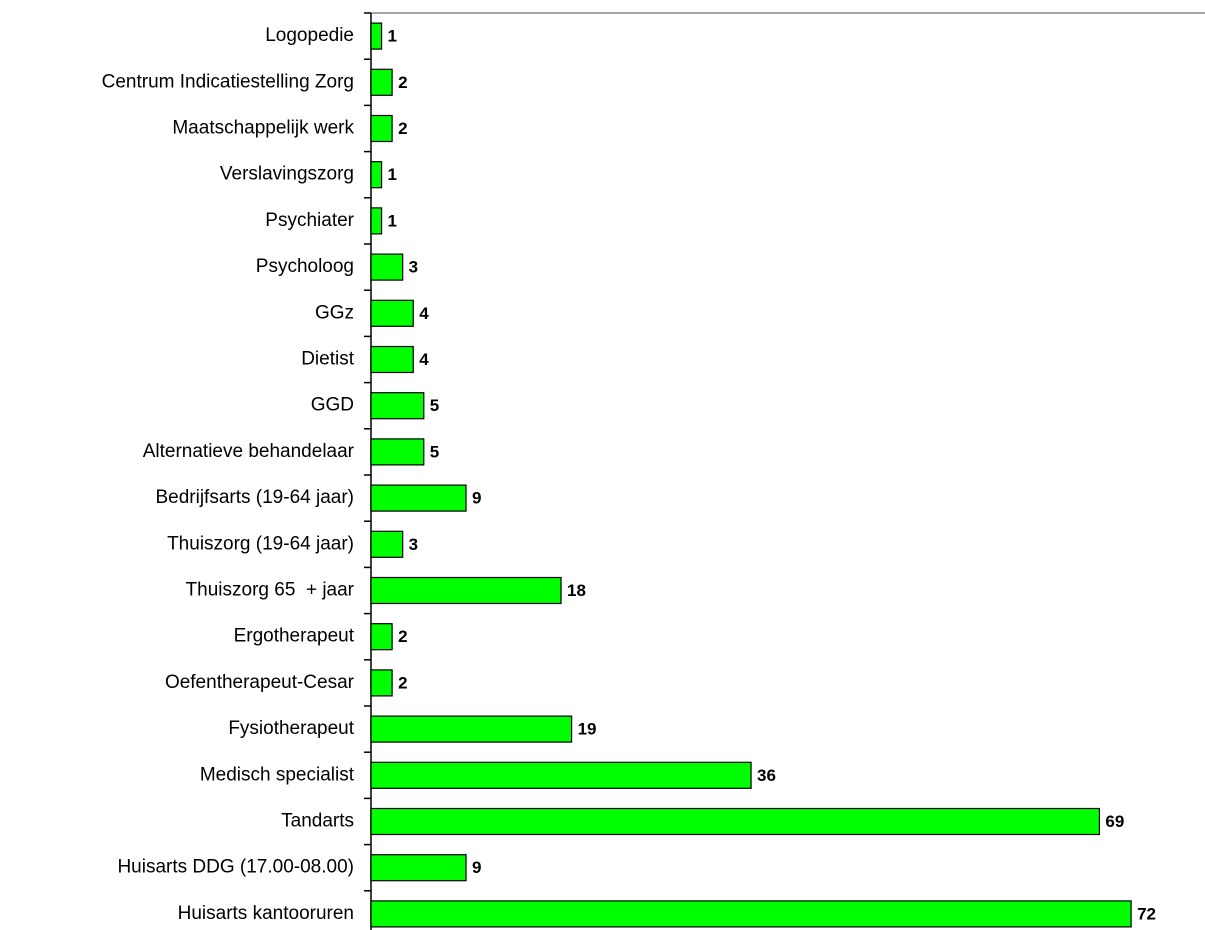 This screenshot has width=1205, height=930. I want to click on y-tick-label: Huisarts DDG (17.00-08.00), so click(235, 867).